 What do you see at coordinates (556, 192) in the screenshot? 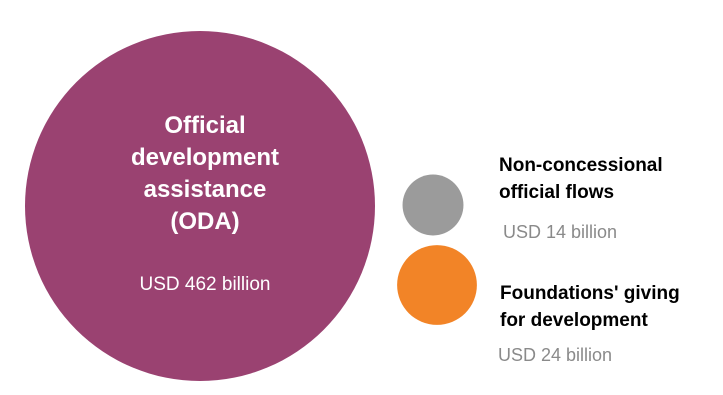
I see `bubble-1-title-line-1: official flows` at bounding box center [556, 192].